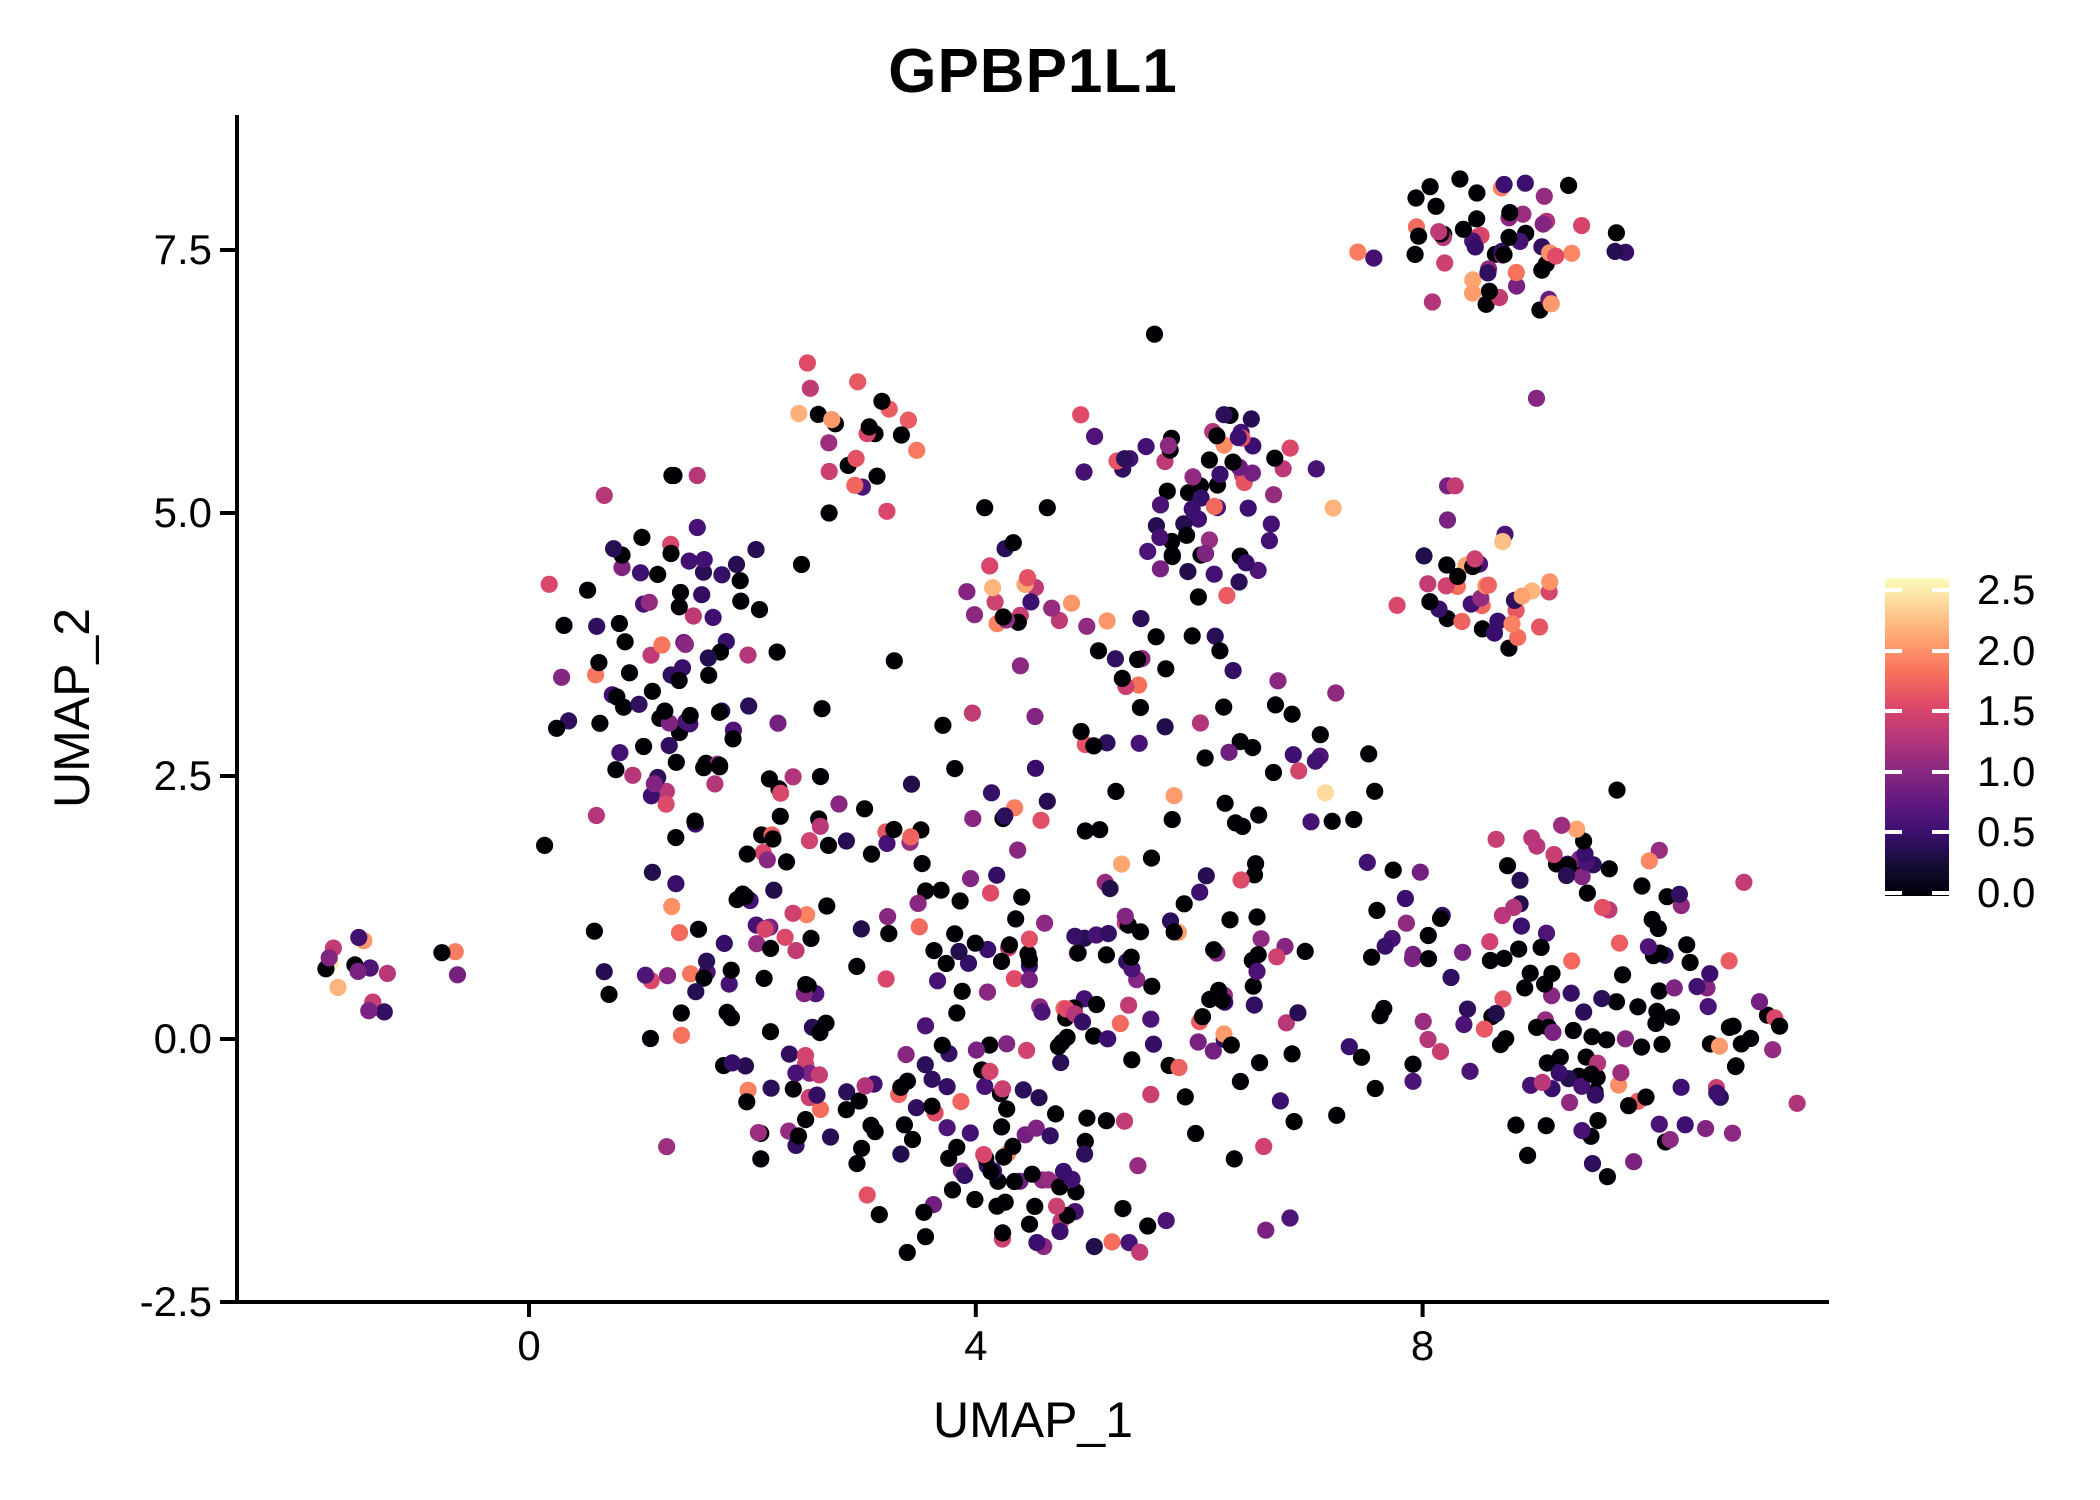 The height and width of the screenshot is (1500, 2100). What do you see at coordinates (2006, 771) in the screenshot?
I see `colorbar-tick-label: 1.0` at bounding box center [2006, 771].